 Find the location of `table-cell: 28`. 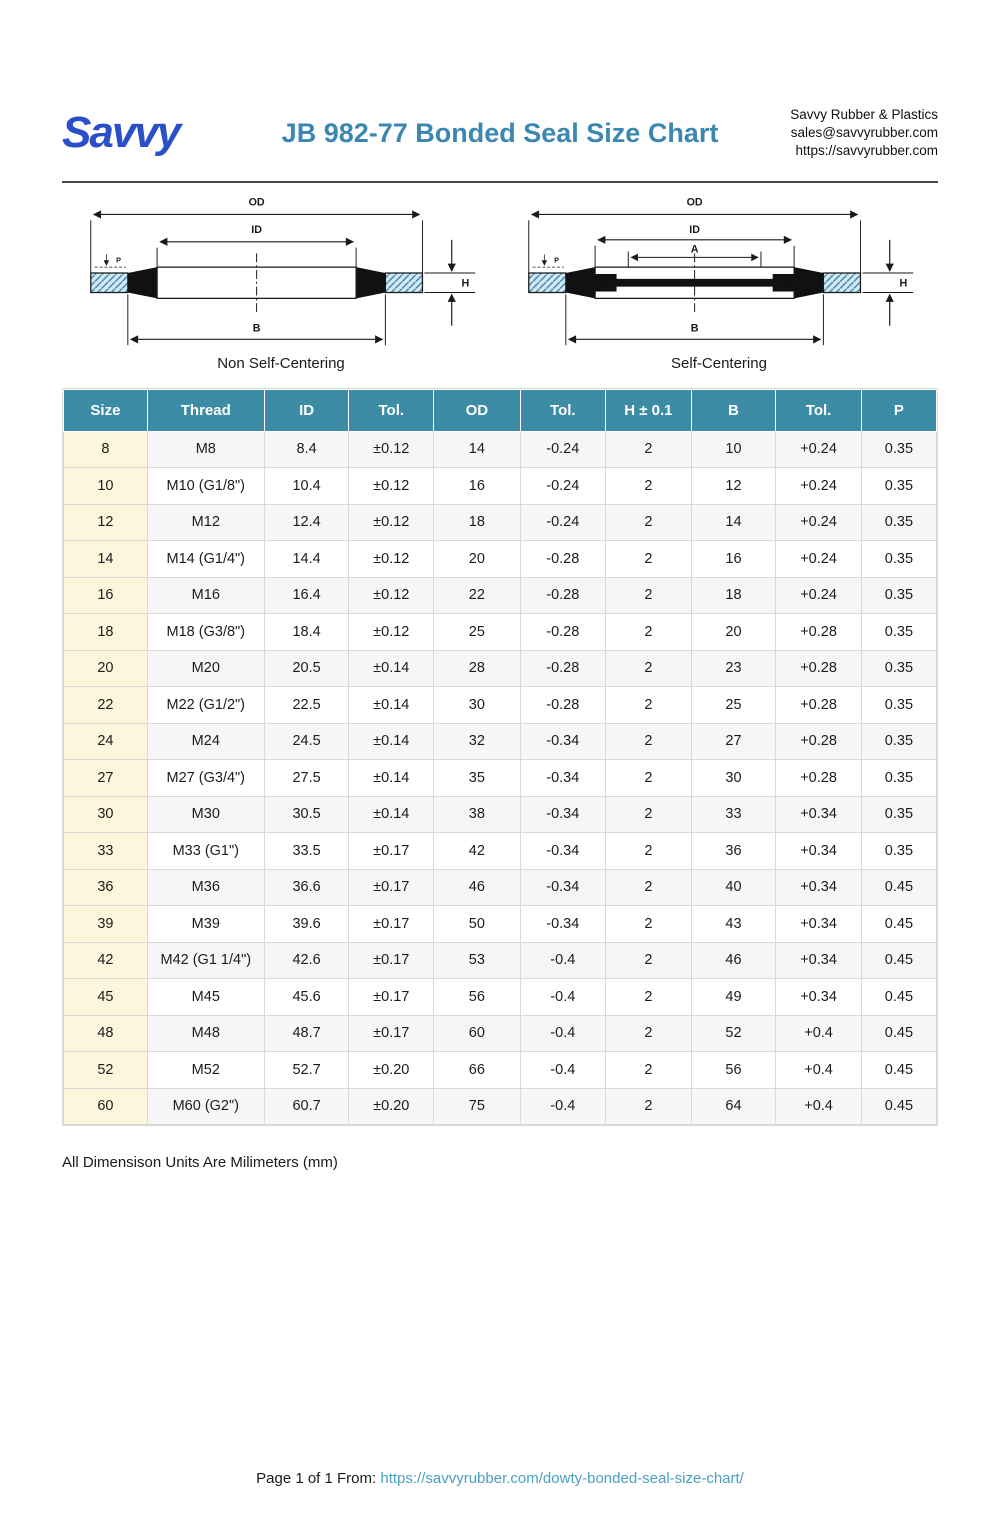

table-cell: 28 is located at coordinates (477, 668).